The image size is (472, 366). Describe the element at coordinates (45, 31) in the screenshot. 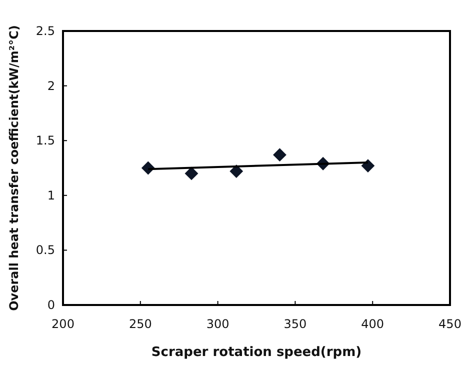

I see `y-tick-label: 2.5` at that location.